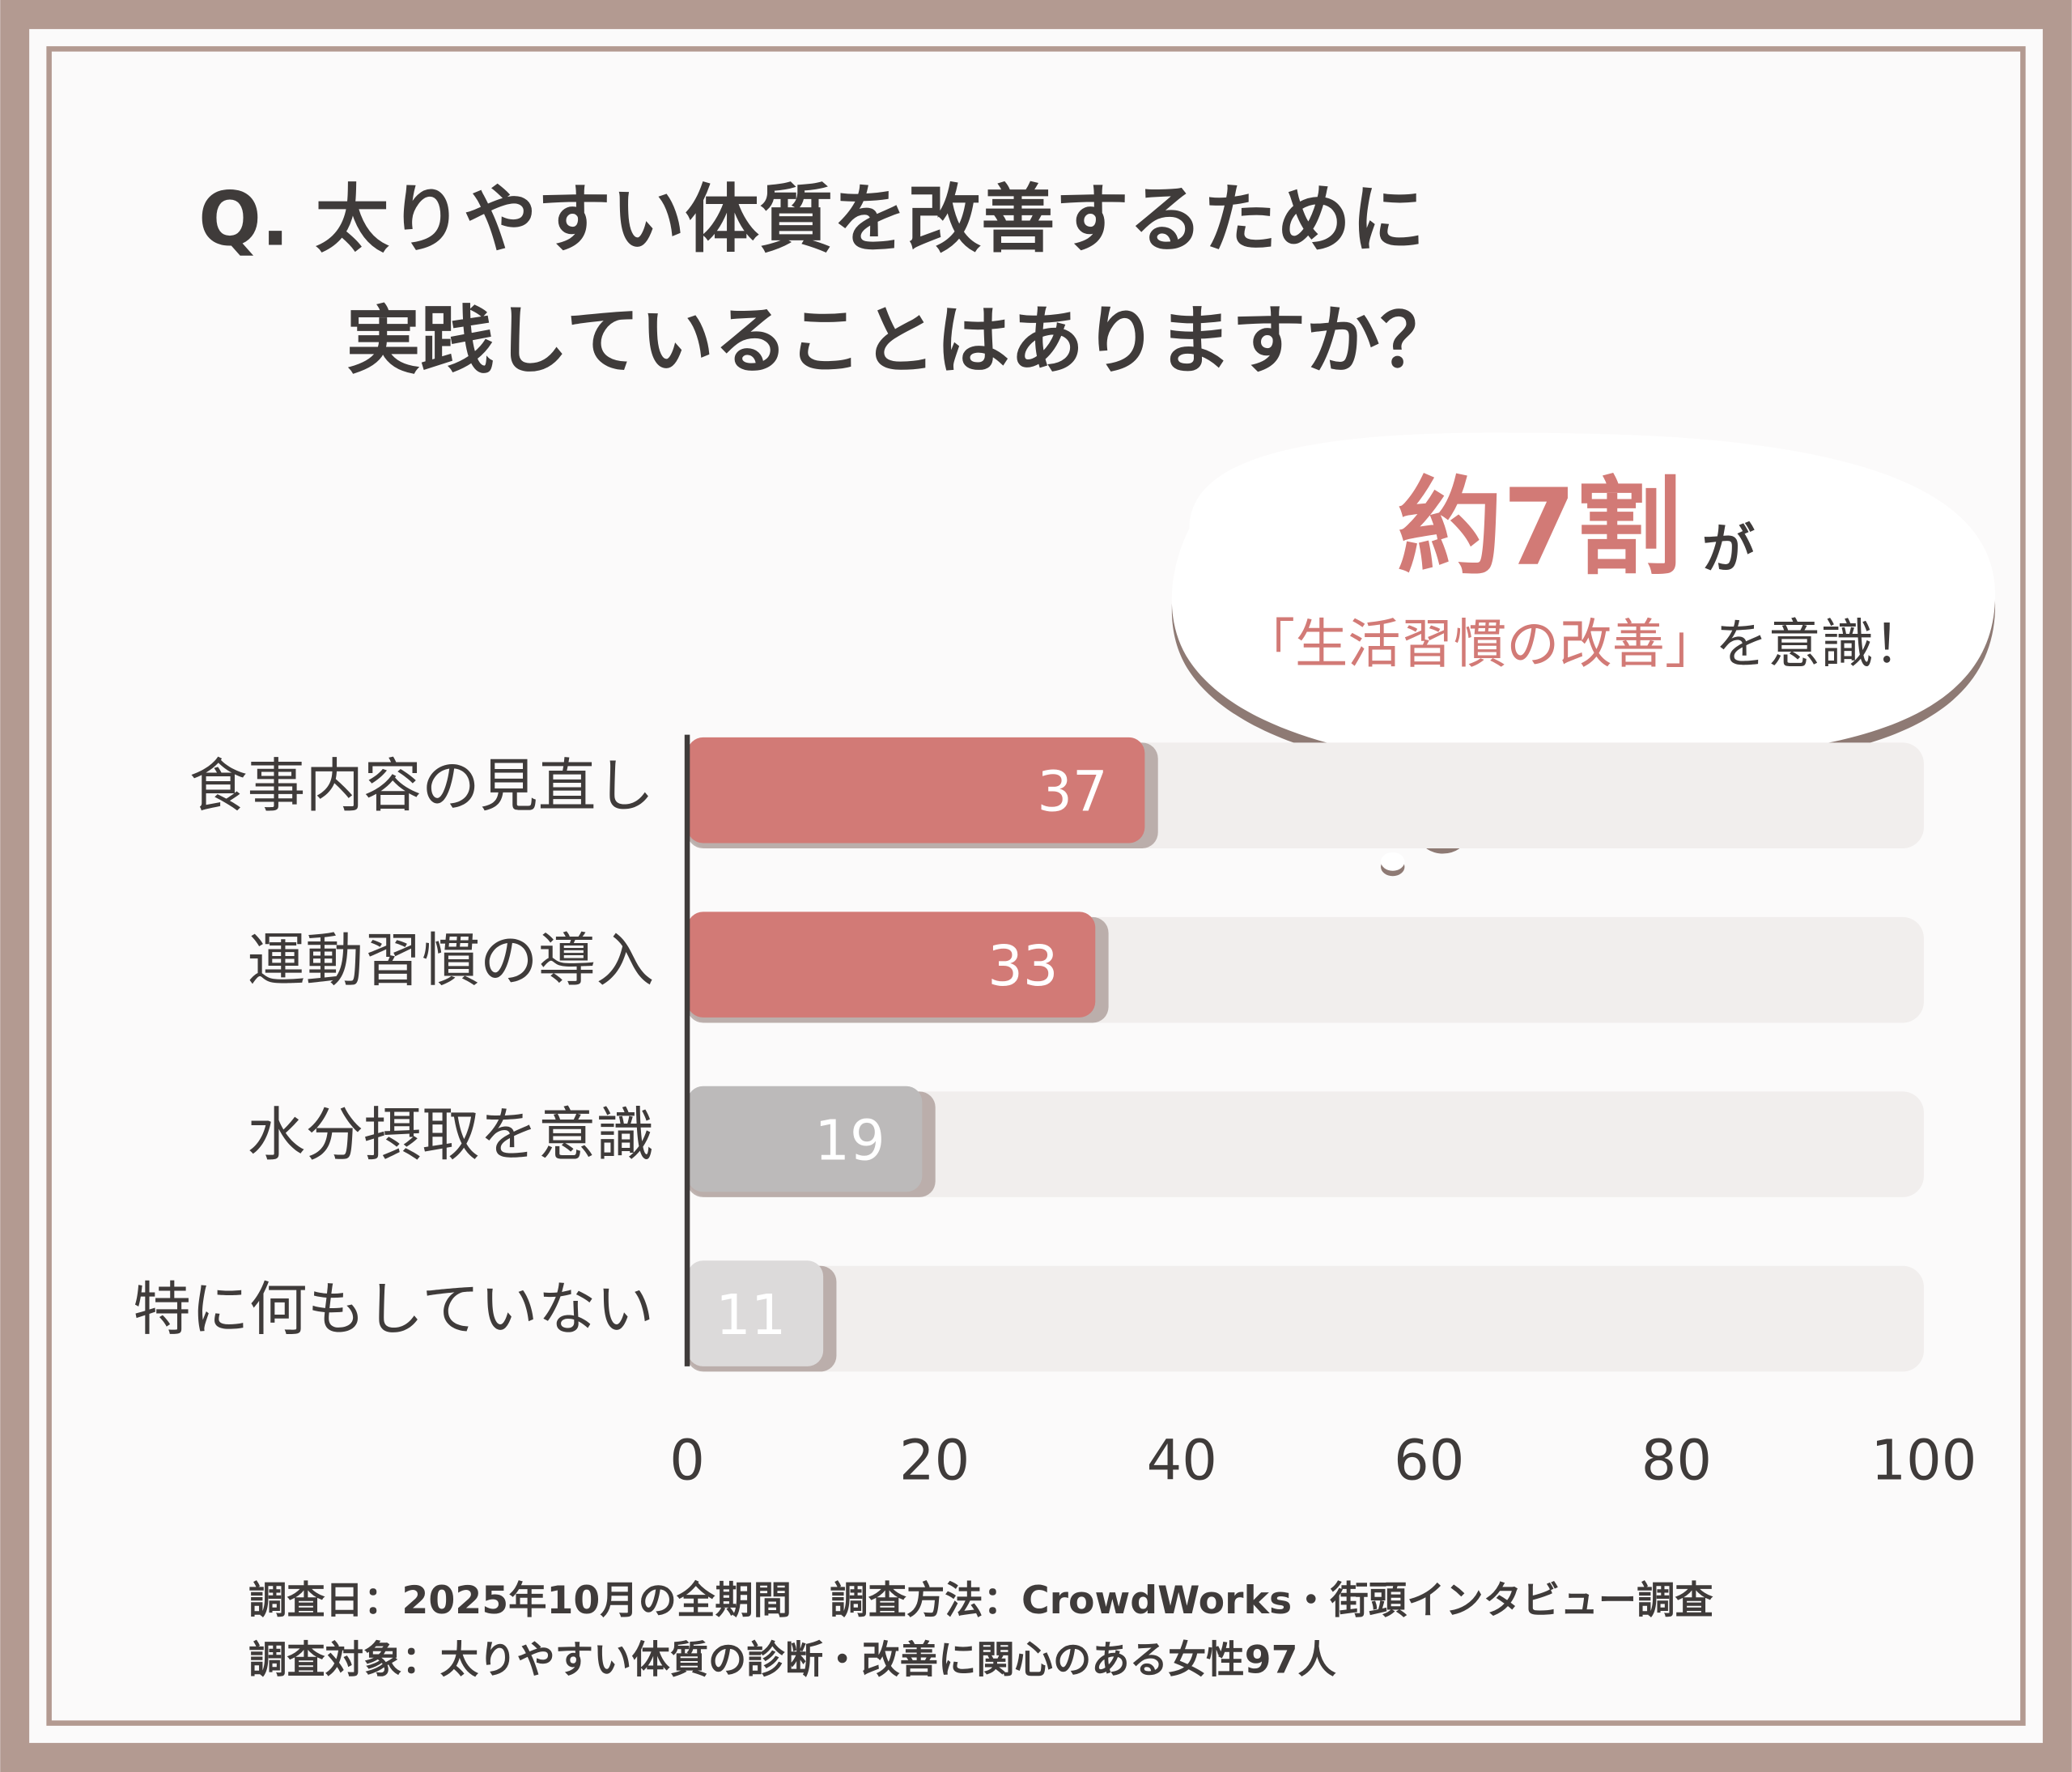  Describe the element at coordinates (1072, 793) in the screenshot. I see `value-label: 37` at that location.